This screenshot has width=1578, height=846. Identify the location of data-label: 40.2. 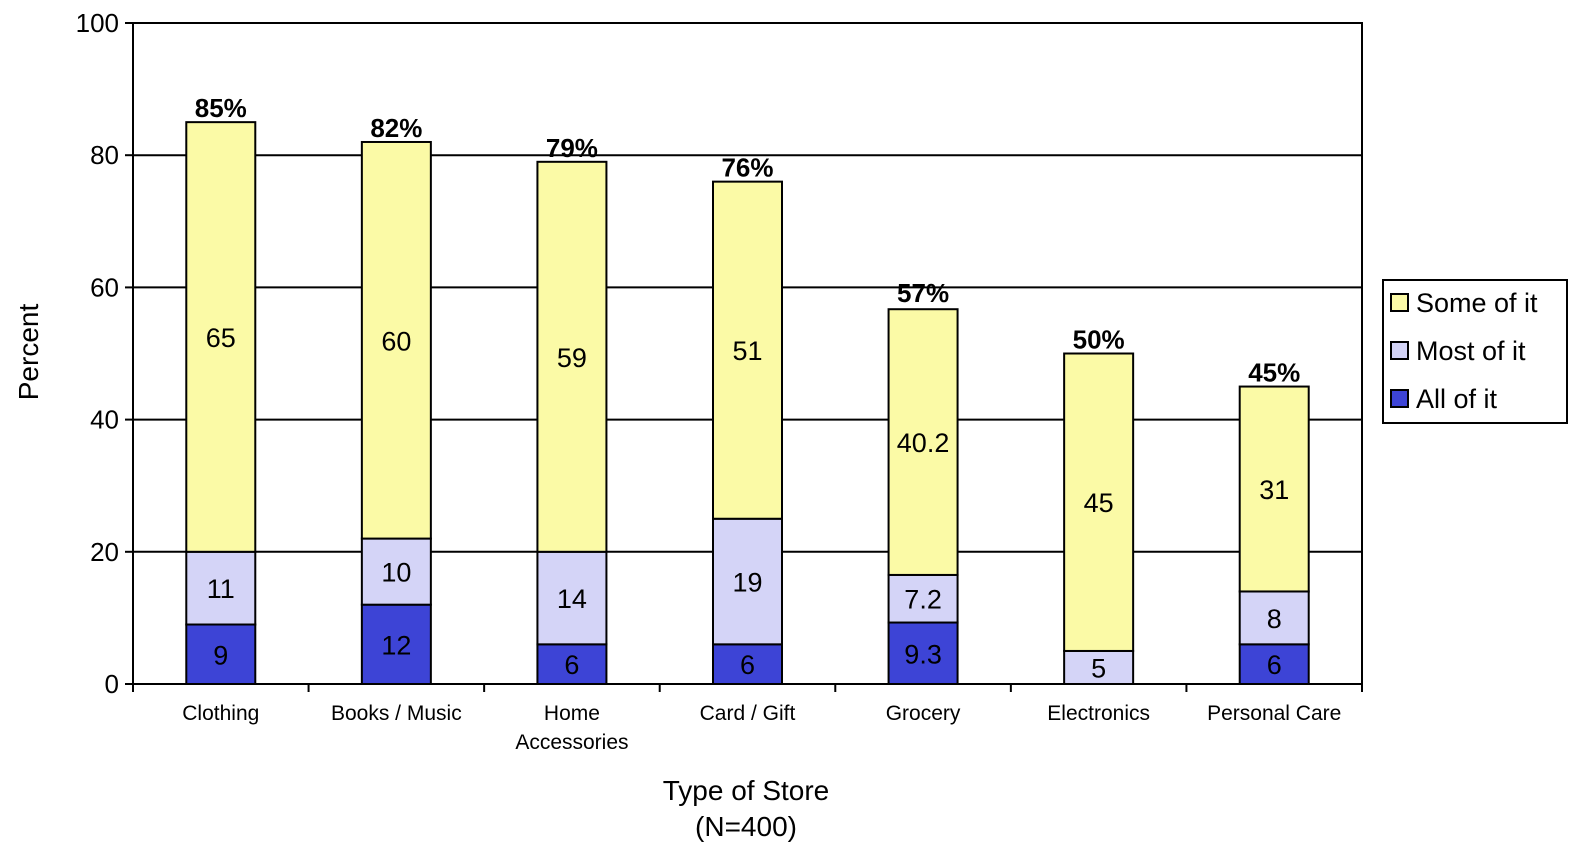
(923, 443).